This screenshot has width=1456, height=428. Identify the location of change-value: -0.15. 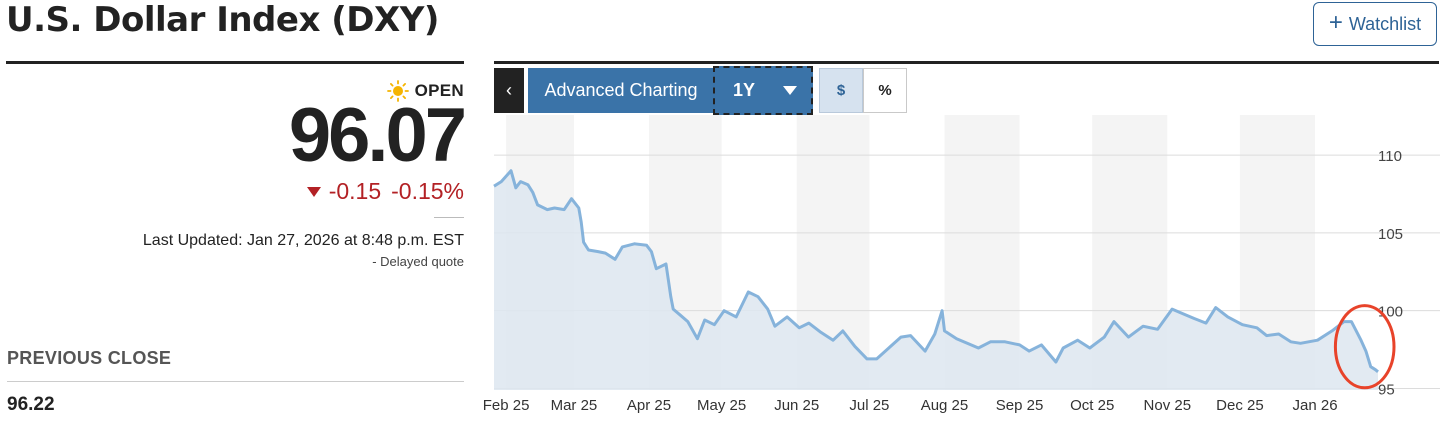
(355, 191).